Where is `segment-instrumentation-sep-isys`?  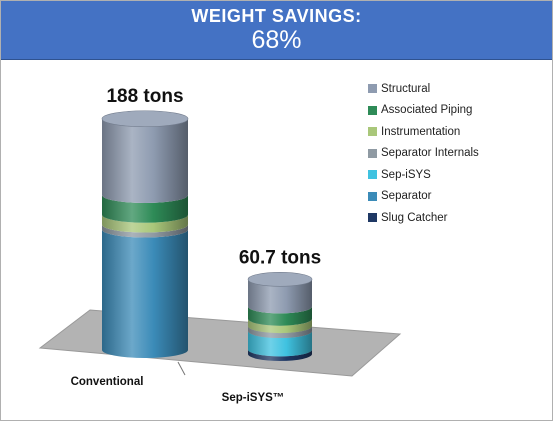 segment-instrumentation-sep-isys is located at coordinates (280, 326).